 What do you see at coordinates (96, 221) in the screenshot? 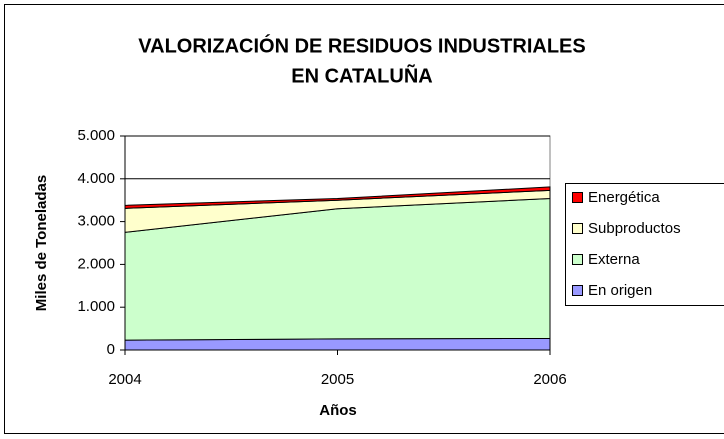
I see `y-tick-label: 3.000` at bounding box center [96, 221].